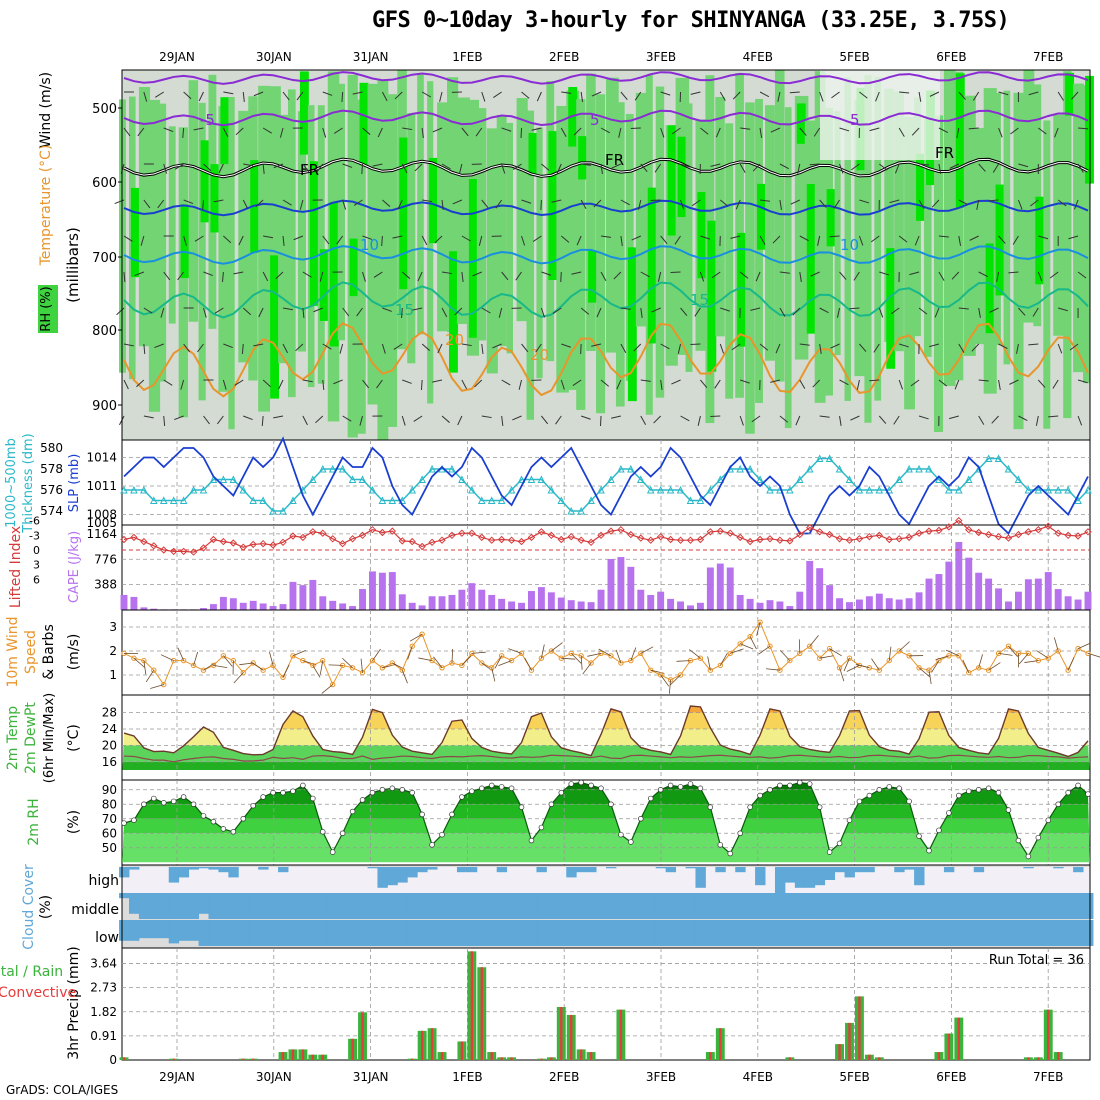 The width and height of the screenshot is (1100, 1100). Describe the element at coordinates (1048, 1077) in the screenshot. I see `date-label-bottom: 7FEB` at that location.